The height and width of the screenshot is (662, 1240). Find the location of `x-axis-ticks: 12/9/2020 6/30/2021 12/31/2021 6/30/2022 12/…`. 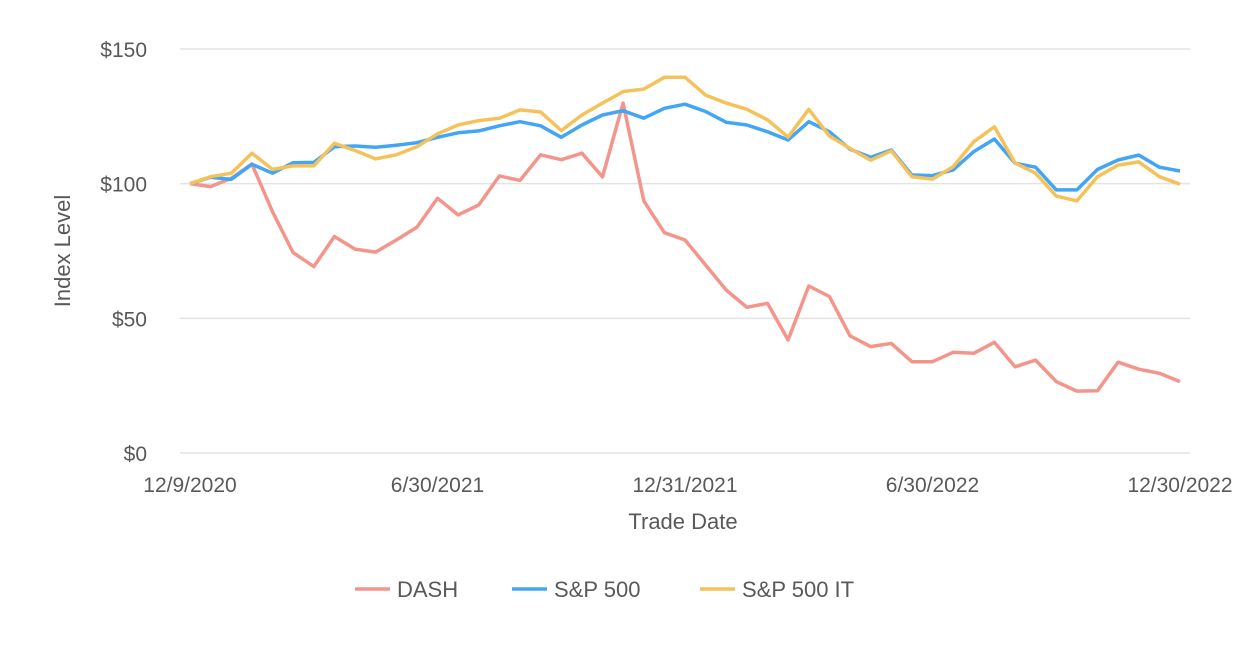

x-axis-ticks: 12/9/2020 6/30/2021 12/31/2021 6/30/2022 12/… is located at coordinates (687, 485).